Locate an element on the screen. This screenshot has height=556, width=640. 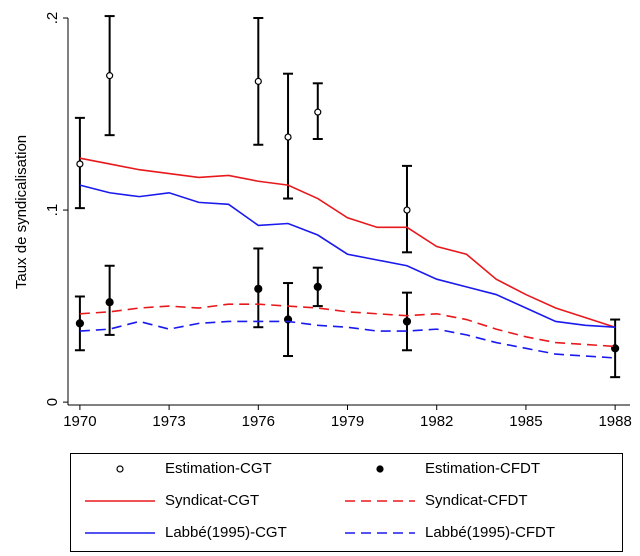
x-tick-label: 1988 is located at coordinates (614, 421).